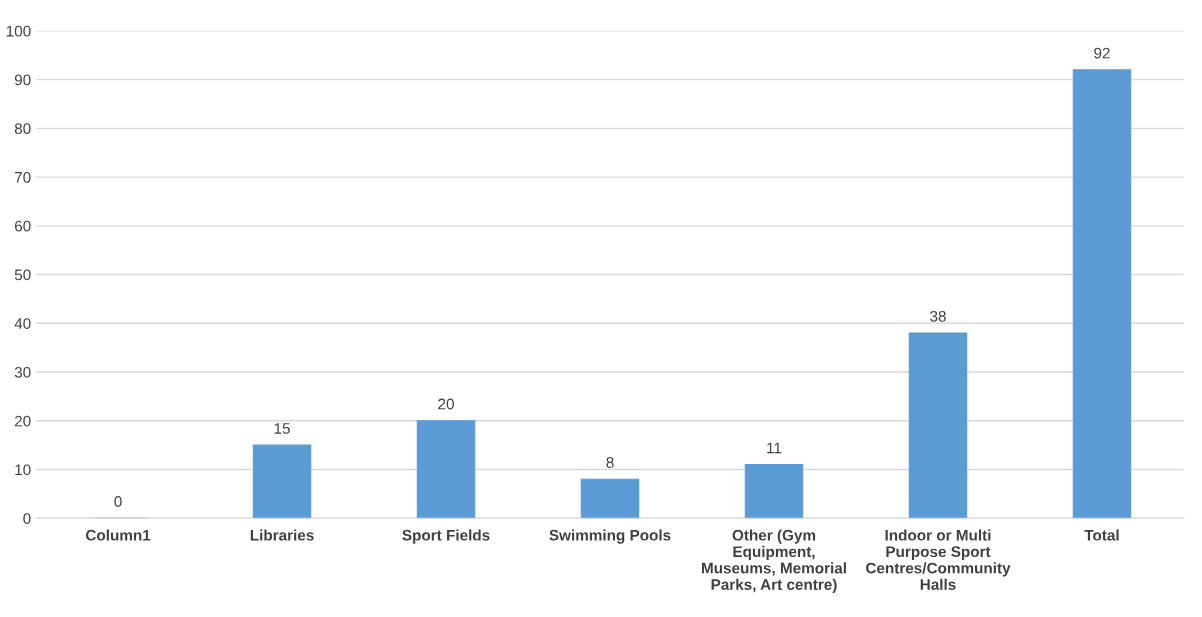 The width and height of the screenshot is (1202, 617). Describe the element at coordinates (23, 470) in the screenshot. I see `y-tick-label: 10` at that location.